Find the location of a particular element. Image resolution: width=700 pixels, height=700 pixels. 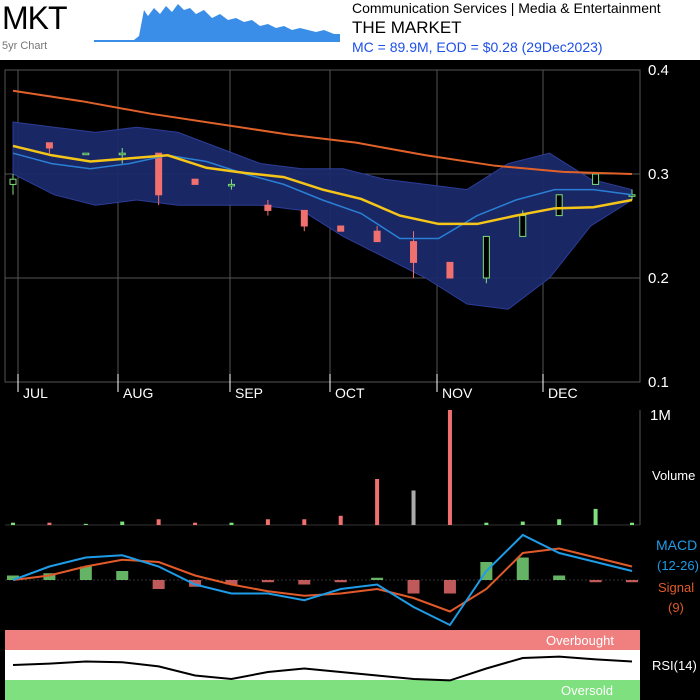

oversold-label: Oversold is located at coordinates (587, 690).